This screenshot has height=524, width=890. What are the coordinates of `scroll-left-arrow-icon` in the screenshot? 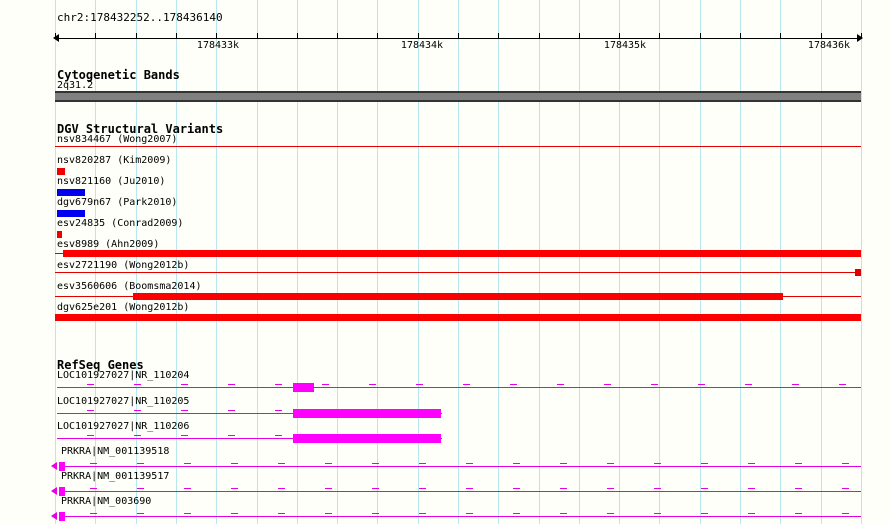 It's located at (56, 38).